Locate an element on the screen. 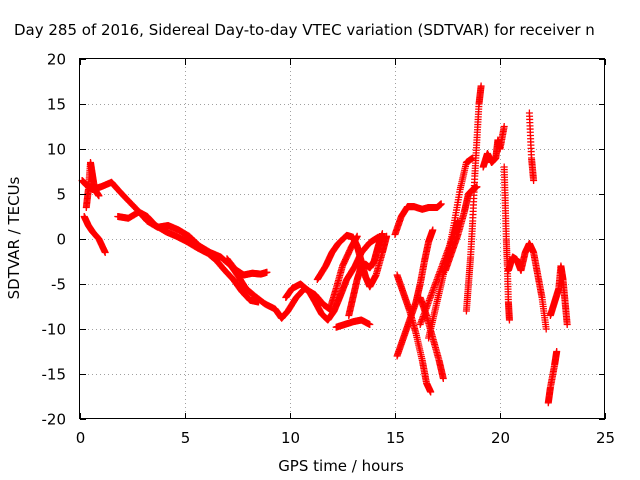  x-tick-label: 10 is located at coordinates (290, 438).